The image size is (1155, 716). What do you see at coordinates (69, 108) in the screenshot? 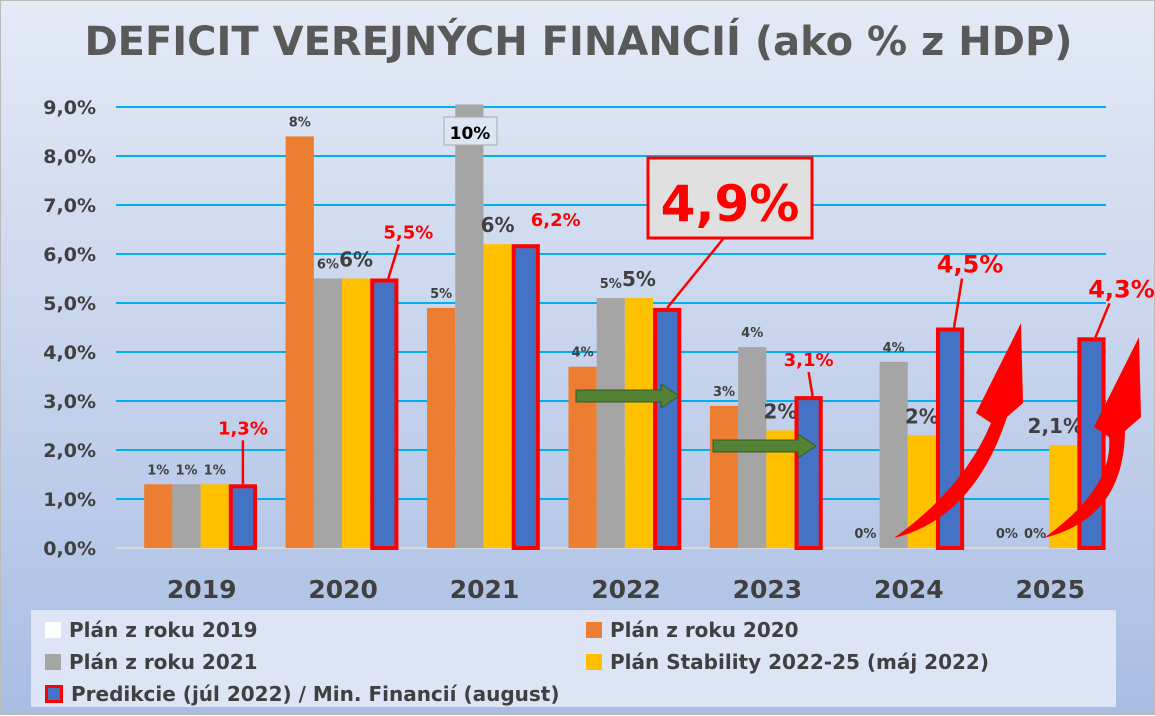
I see `y-tick-label: 9,0%` at bounding box center [69, 108].